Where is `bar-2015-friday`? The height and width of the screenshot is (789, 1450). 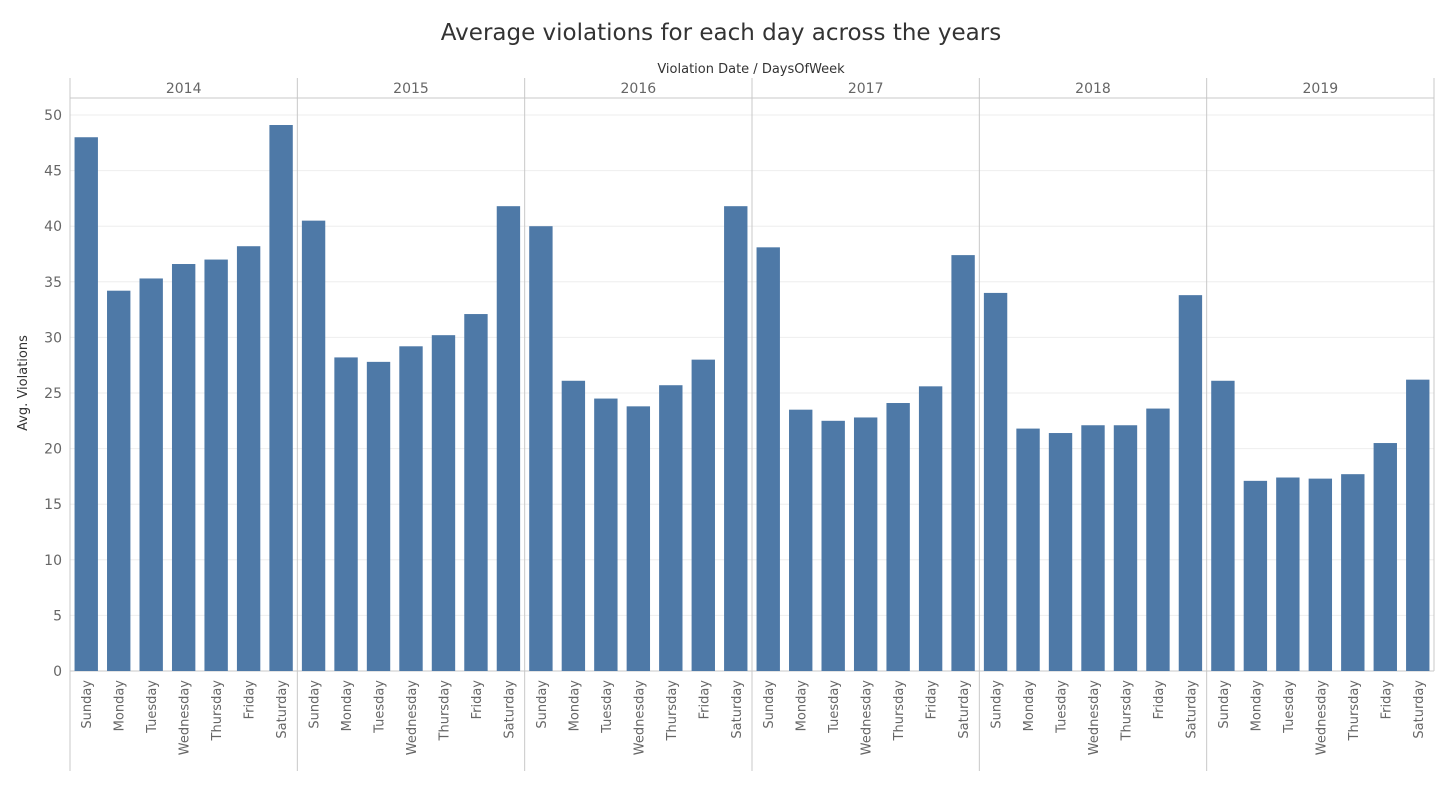
bar-2015-friday is located at coordinates (476, 492).